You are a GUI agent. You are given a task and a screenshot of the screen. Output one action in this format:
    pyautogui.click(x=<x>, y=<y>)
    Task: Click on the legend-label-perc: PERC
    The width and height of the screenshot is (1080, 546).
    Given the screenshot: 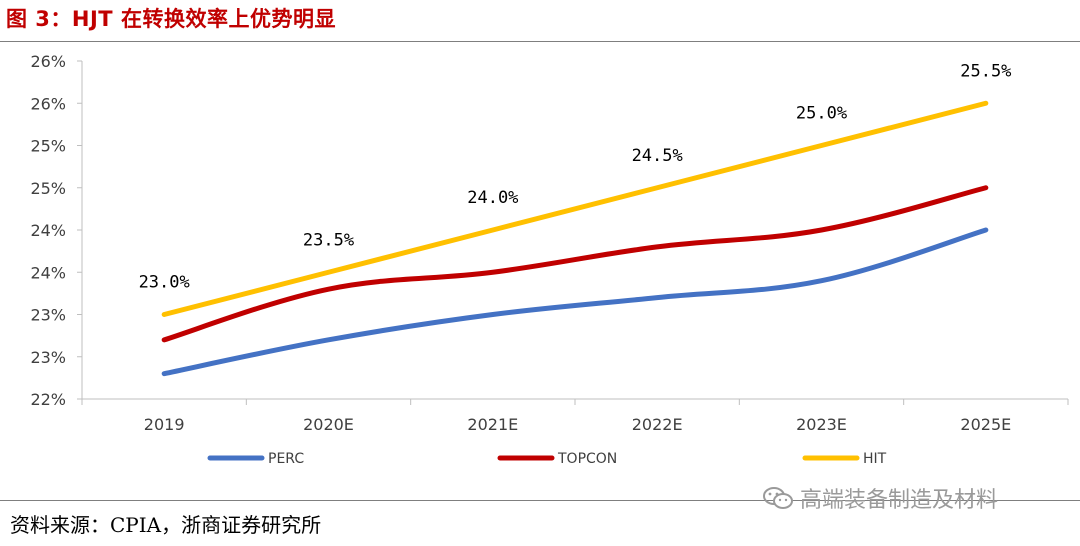 What is the action you would take?
    pyautogui.click(x=286, y=459)
    